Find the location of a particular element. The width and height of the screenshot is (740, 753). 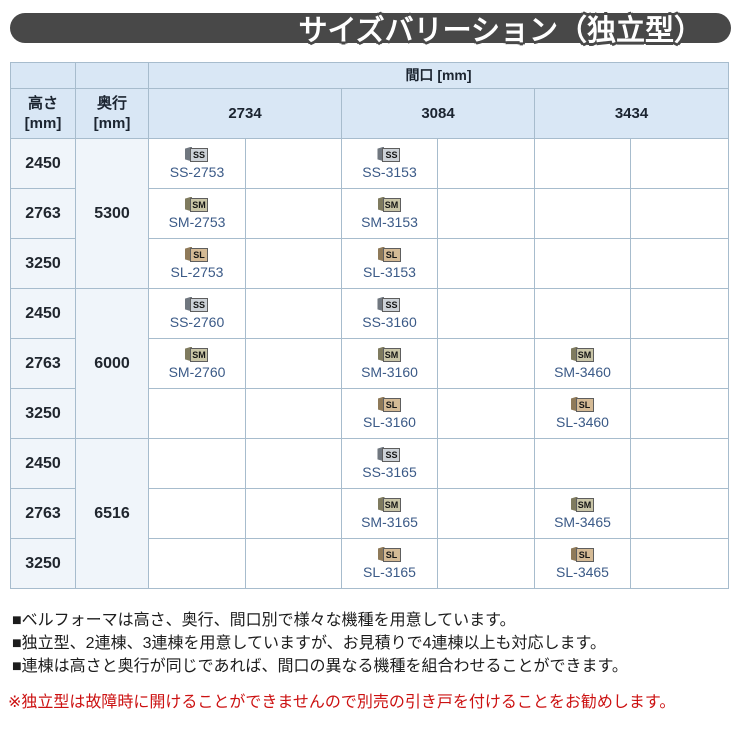

table-row: 2763 SM SM-3165 SM SM-3465 is located at coordinates (369, 513).